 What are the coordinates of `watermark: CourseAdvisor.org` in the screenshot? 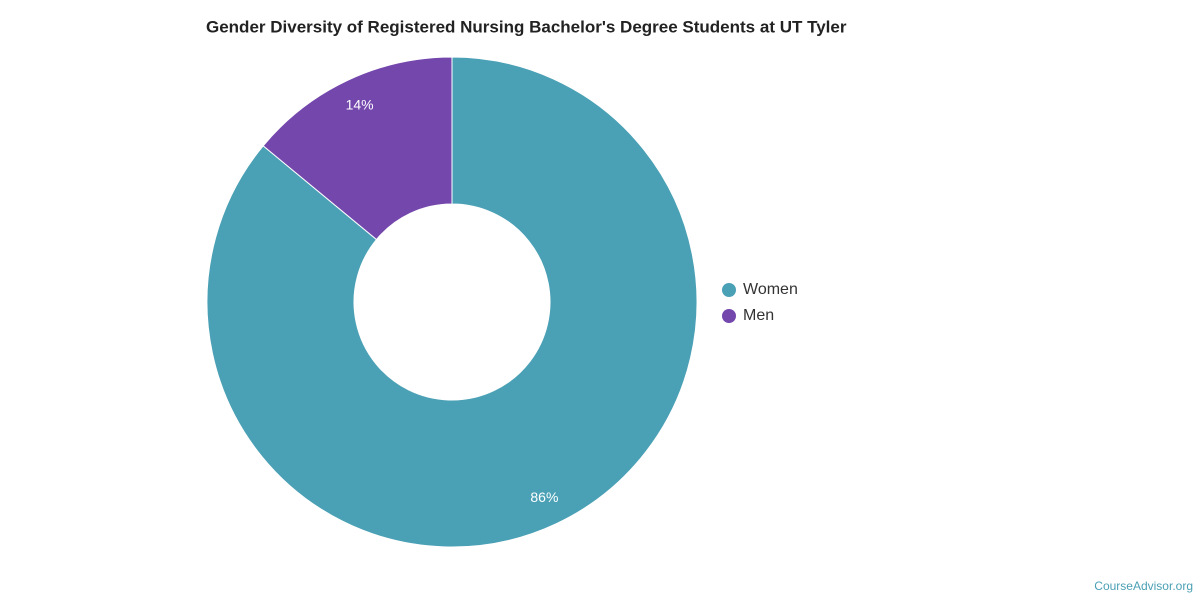 It's located at (1143, 586).